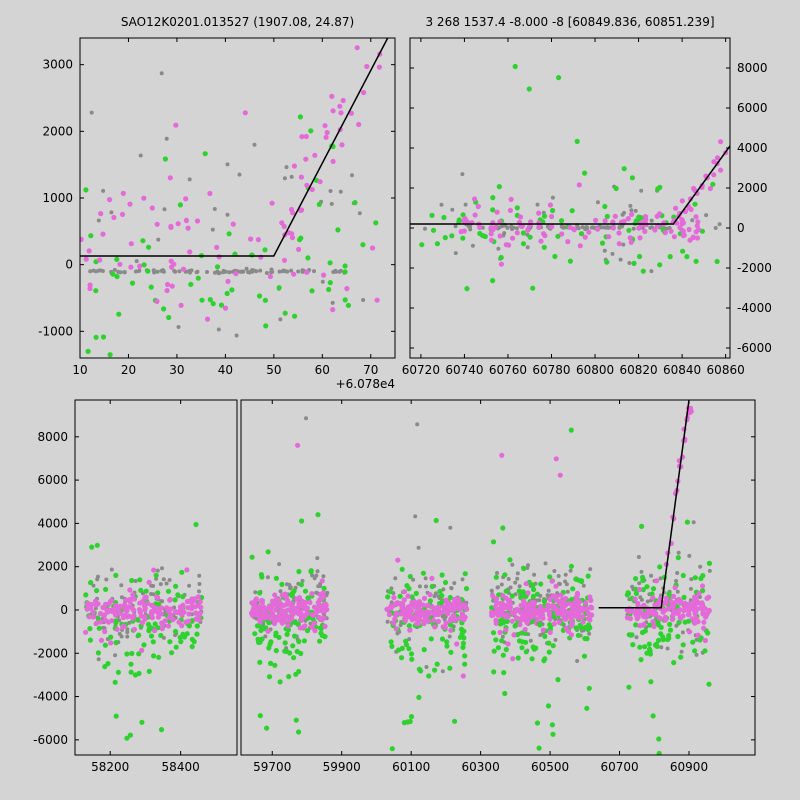 This screenshot has width=800, height=800. I want to click on x-axis-offset-label: +6.078e4, so click(365, 384).